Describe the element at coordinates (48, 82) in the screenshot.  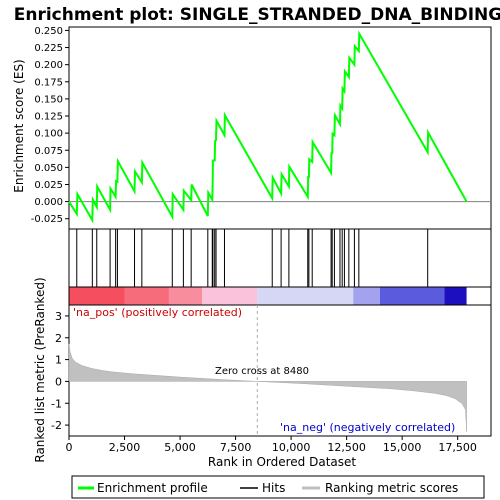
I see `es-y-tick-label: 0.175` at that location.